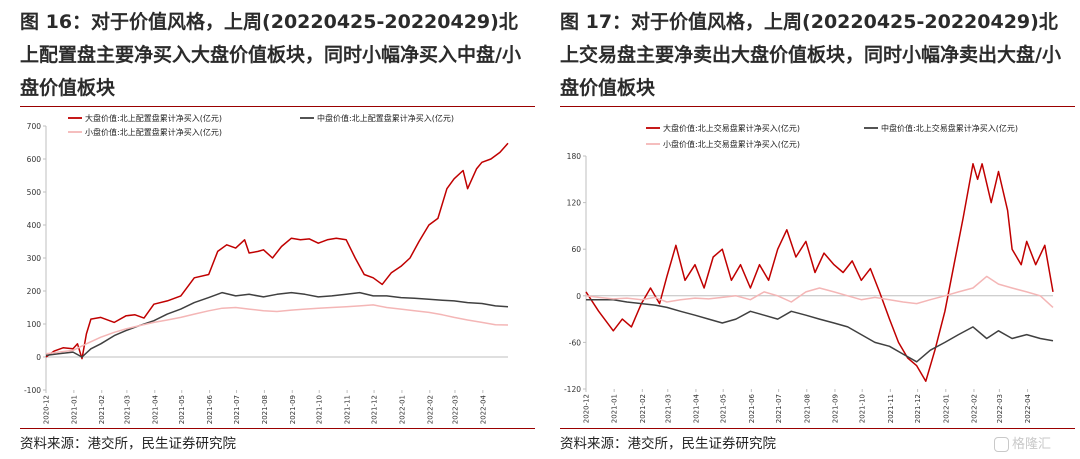 This screenshot has height=459, width=1080. I want to click on legend-label: 中盘价值:北上交易盘累计净买入(亿元), so click(949, 128).